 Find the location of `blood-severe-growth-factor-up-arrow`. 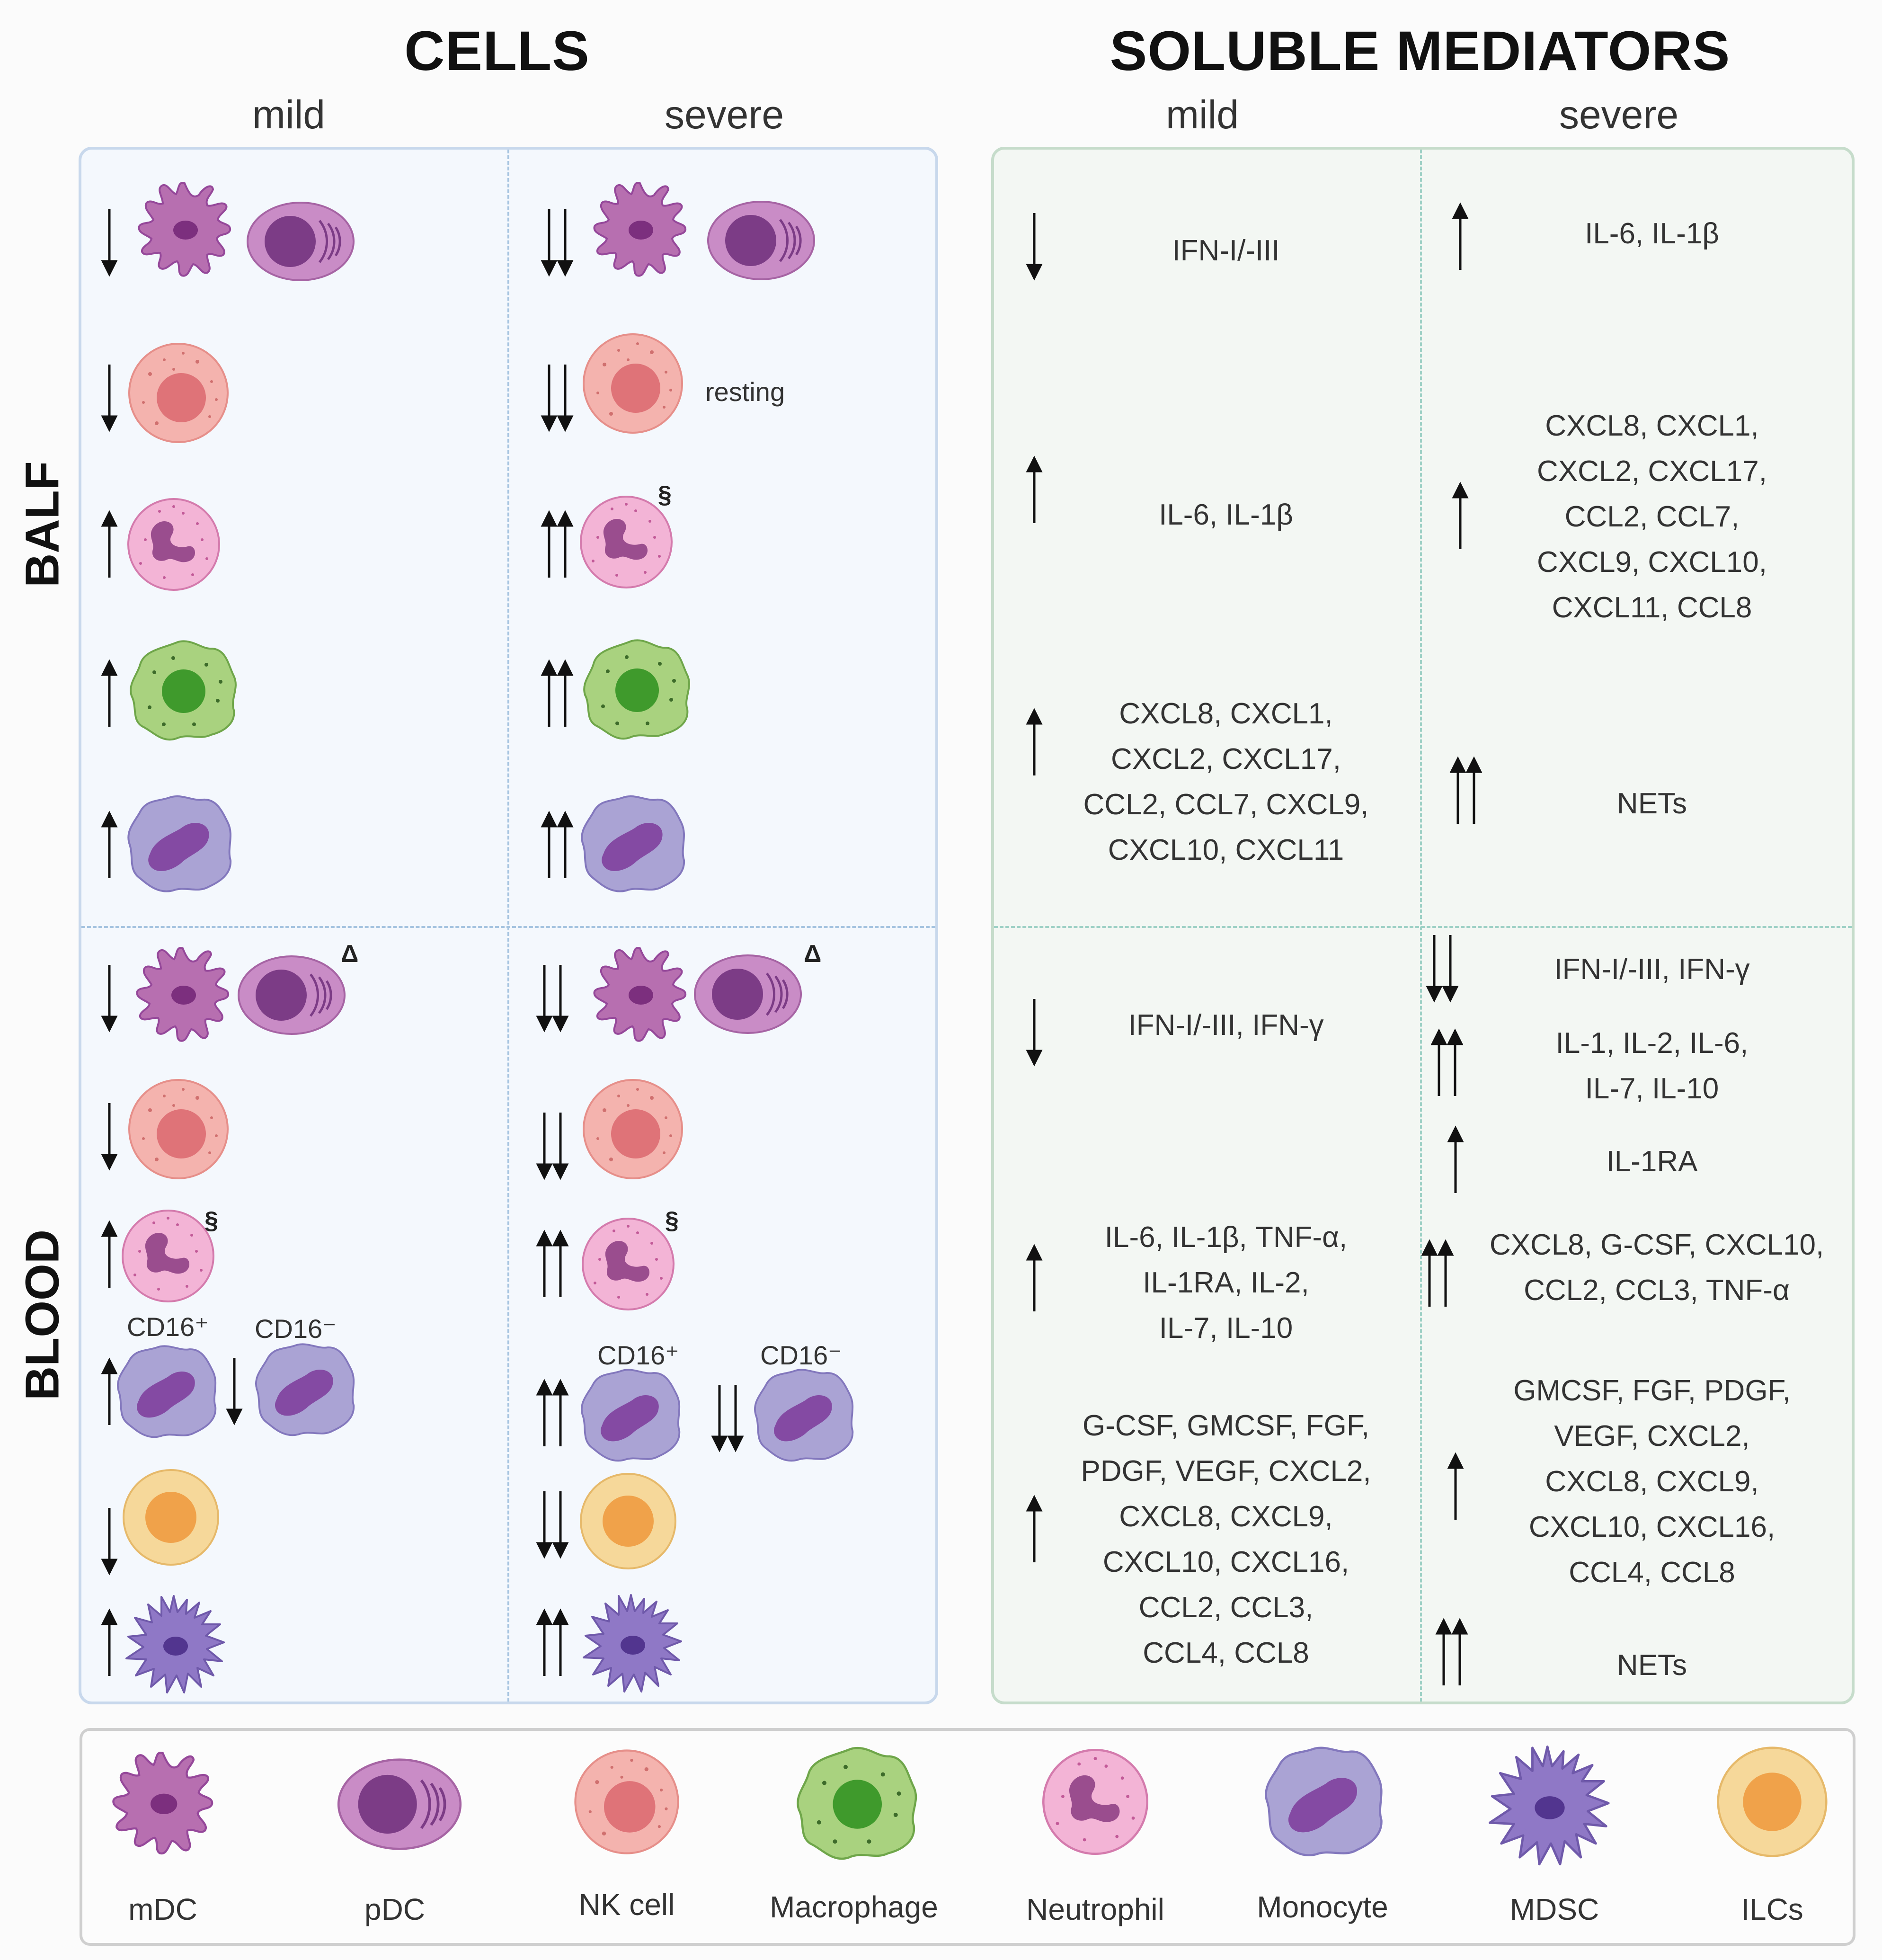

blood-severe-growth-factor-up-arrow is located at coordinates (1455, 1486).